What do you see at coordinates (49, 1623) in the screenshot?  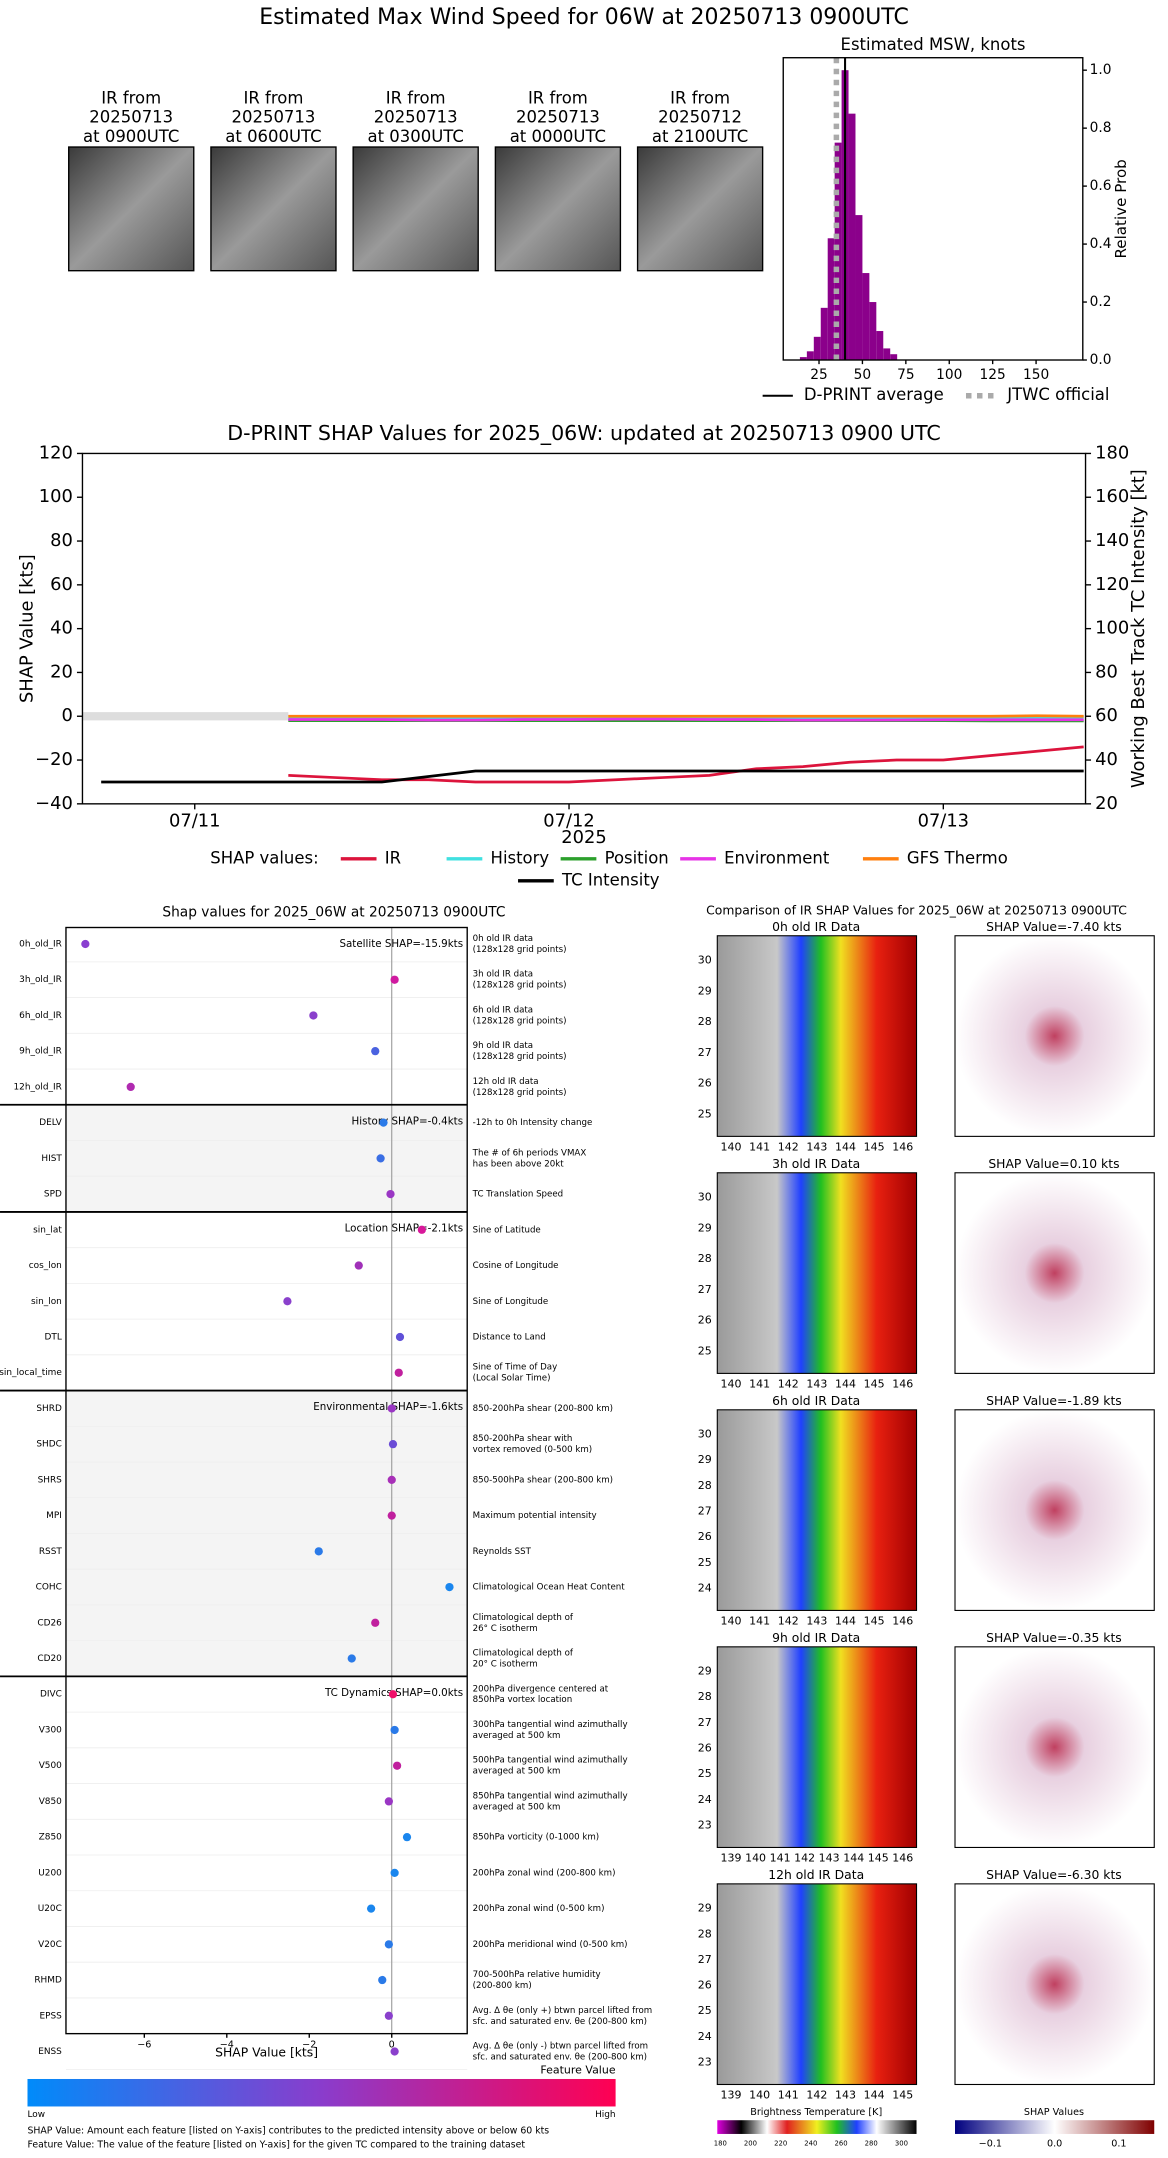 I see `feature-label: CD26` at bounding box center [49, 1623].